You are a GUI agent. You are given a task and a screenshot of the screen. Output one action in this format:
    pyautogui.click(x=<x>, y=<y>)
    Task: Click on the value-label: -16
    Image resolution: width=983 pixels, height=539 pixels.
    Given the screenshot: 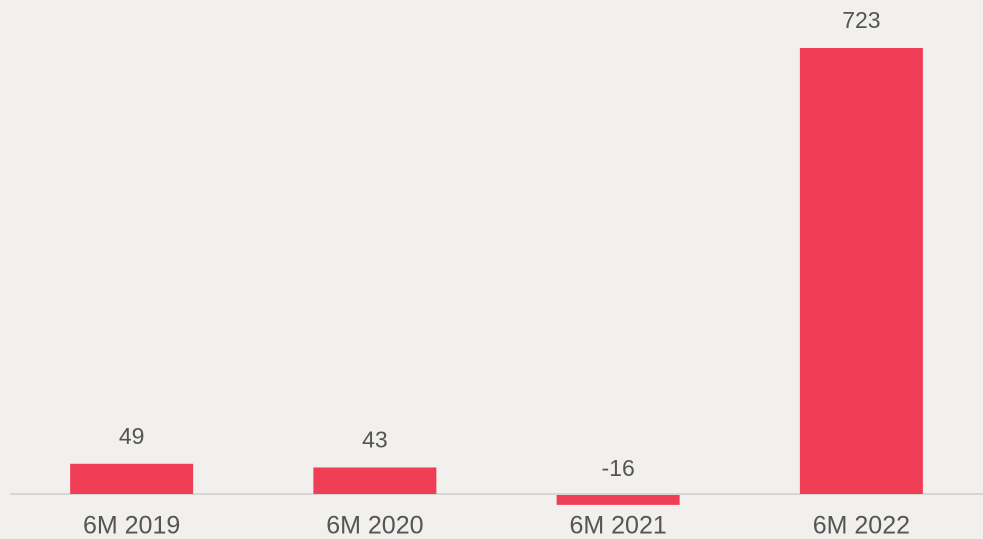 What is the action you would take?
    pyautogui.click(x=618, y=468)
    